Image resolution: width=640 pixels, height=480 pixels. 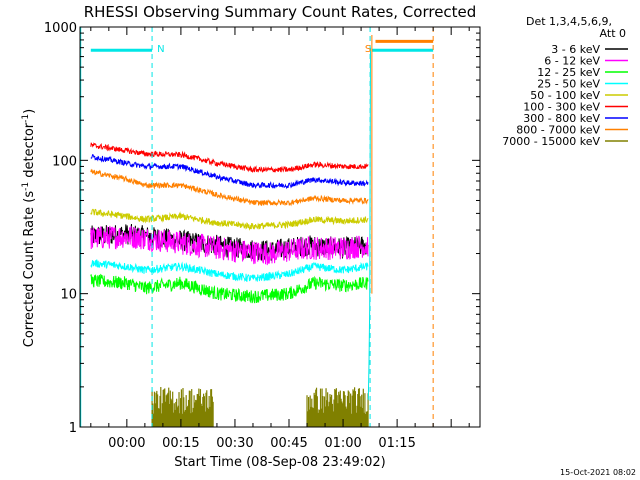 I want to click on y-tick-label: 1000, so click(x=60, y=28).